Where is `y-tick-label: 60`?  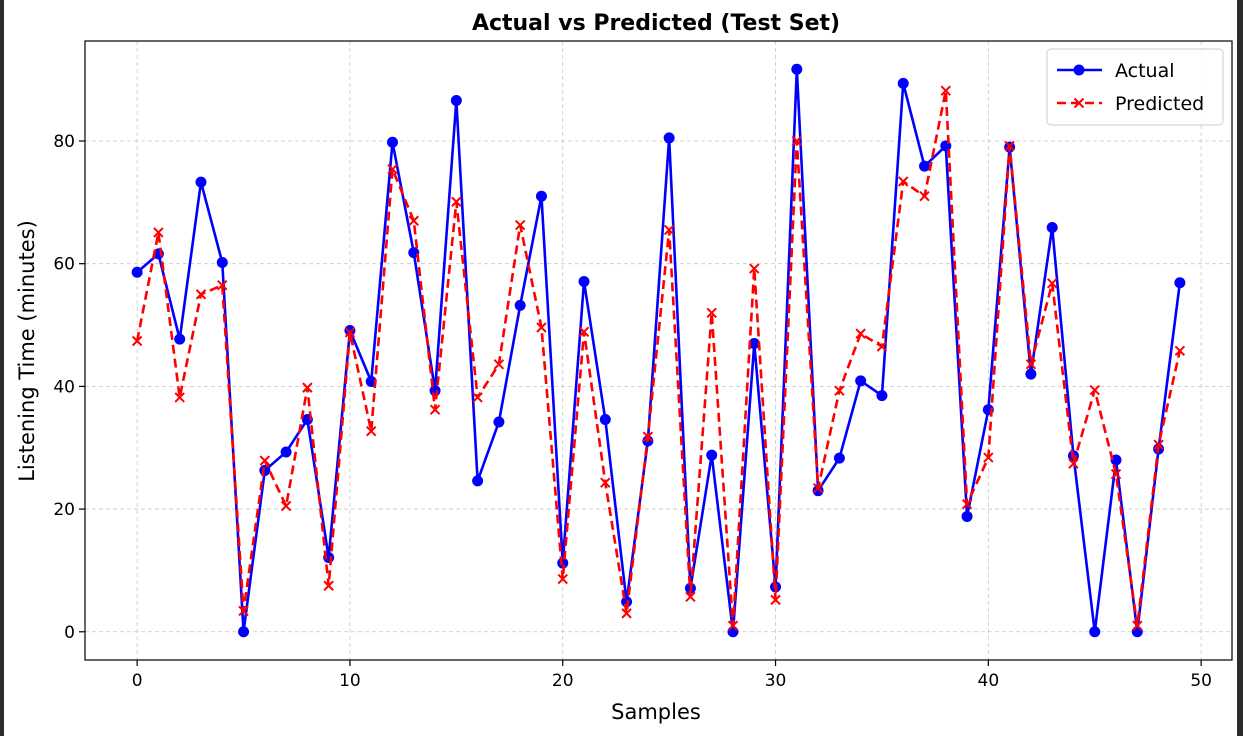 y-tick-label: 60 is located at coordinates (64, 265).